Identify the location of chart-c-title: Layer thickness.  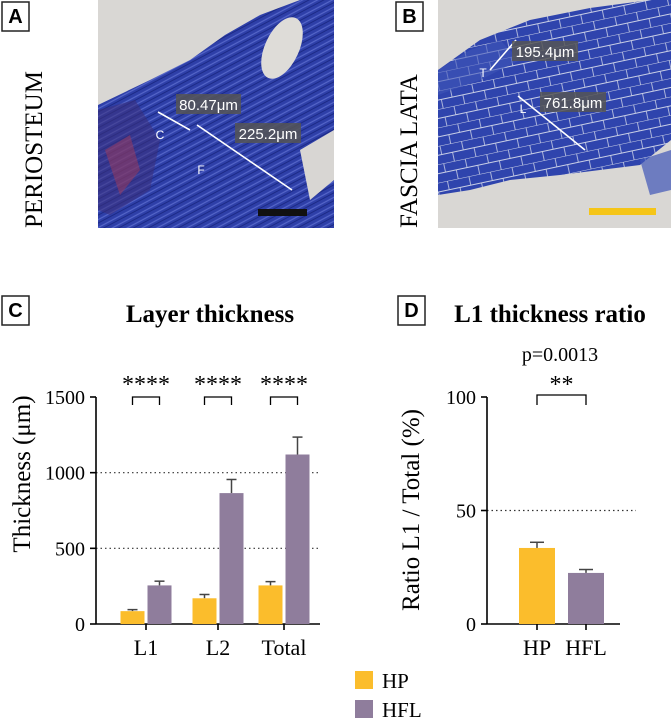
(210, 314).